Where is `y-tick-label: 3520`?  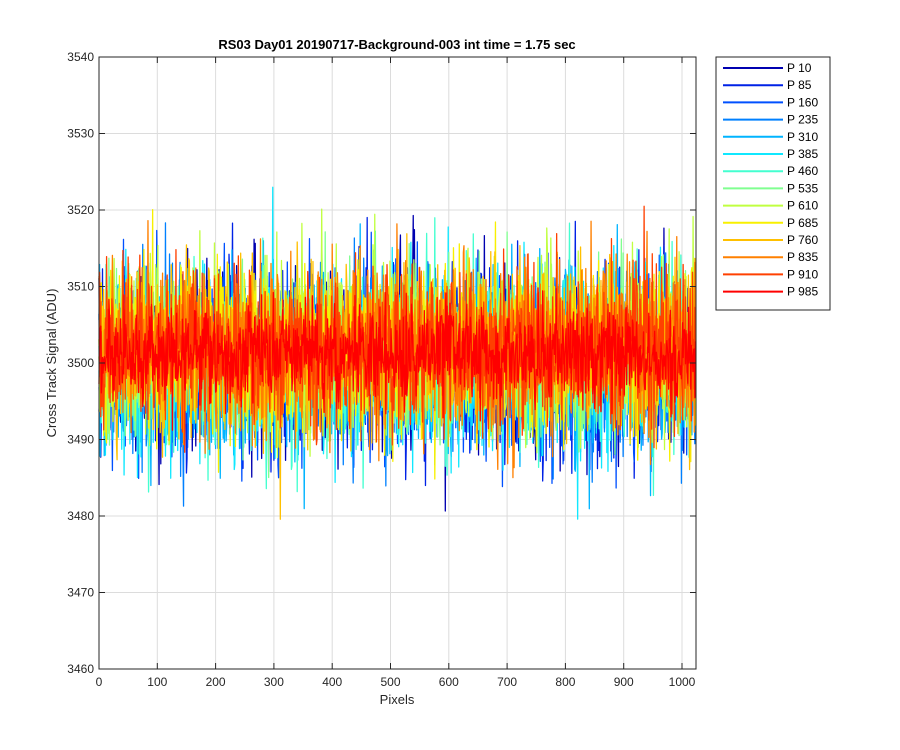 y-tick-label: 3520 is located at coordinates (80, 210).